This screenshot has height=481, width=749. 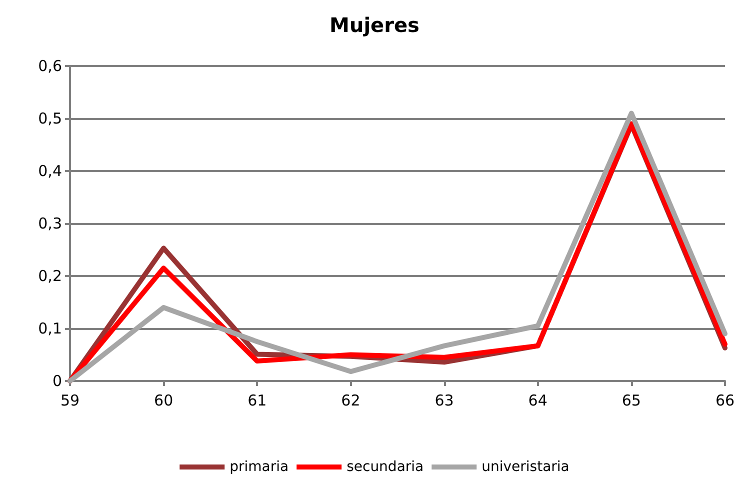 What do you see at coordinates (526, 467) in the screenshot?
I see `legend-label: univeristaria` at bounding box center [526, 467].